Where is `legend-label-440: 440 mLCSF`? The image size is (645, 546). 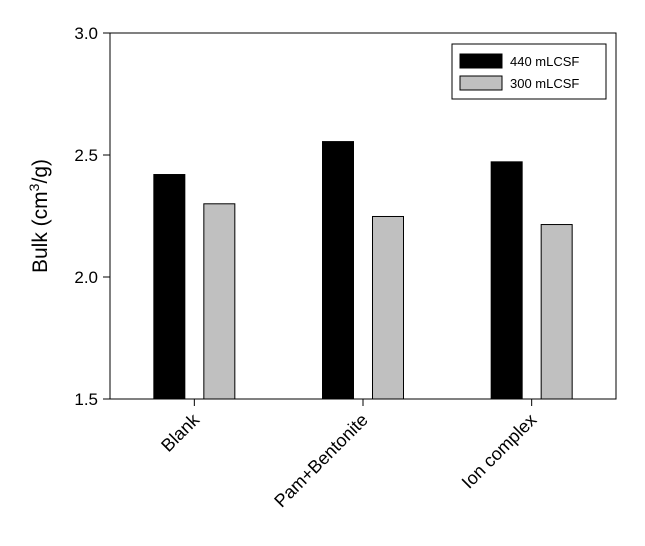 legend-label-440: 440 mLCSF is located at coordinates (544, 61).